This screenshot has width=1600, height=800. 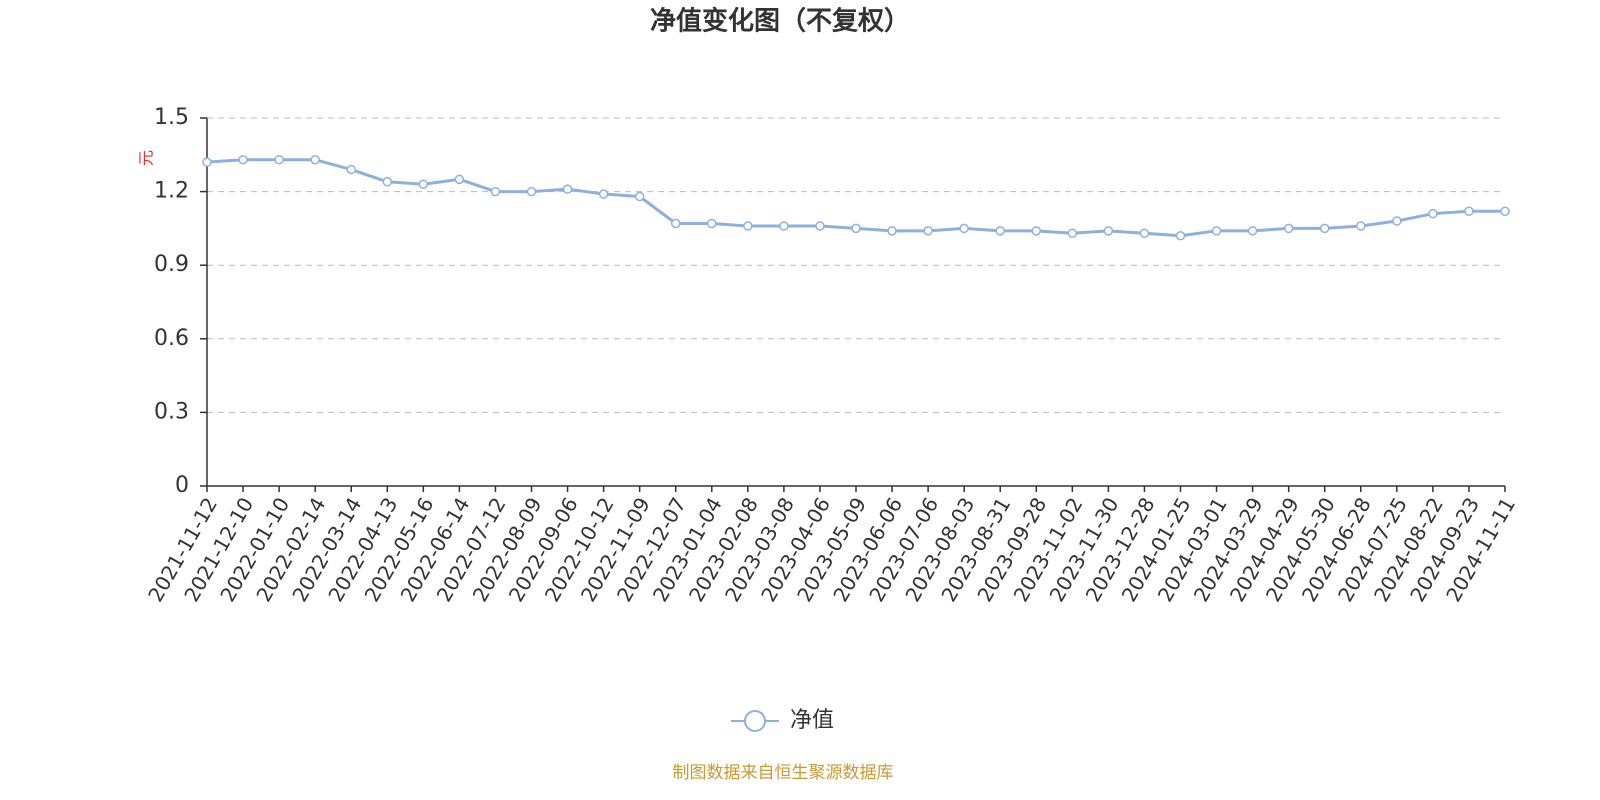 I want to click on y-tick-label: 0.3, so click(x=171, y=411).